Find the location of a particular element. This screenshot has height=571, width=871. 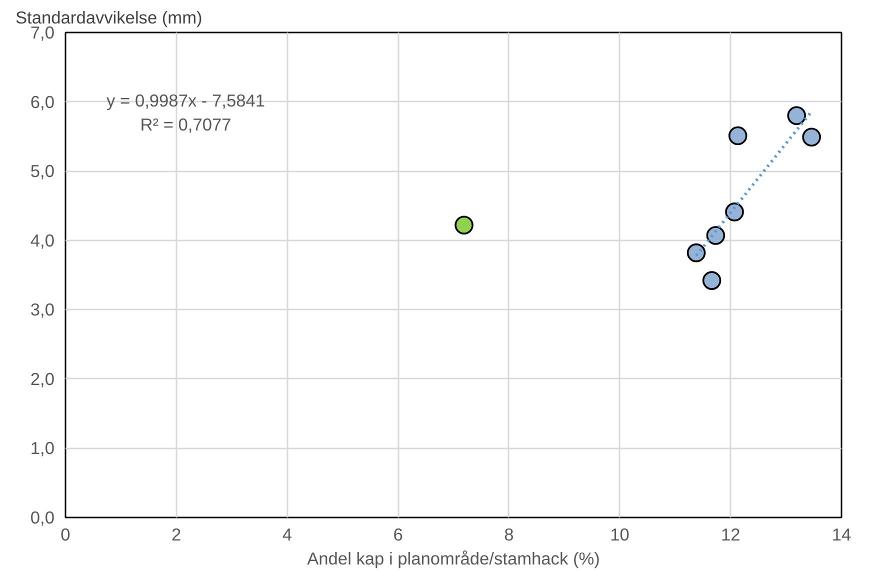

y-tick-label: 4,0 is located at coordinates (42, 240).